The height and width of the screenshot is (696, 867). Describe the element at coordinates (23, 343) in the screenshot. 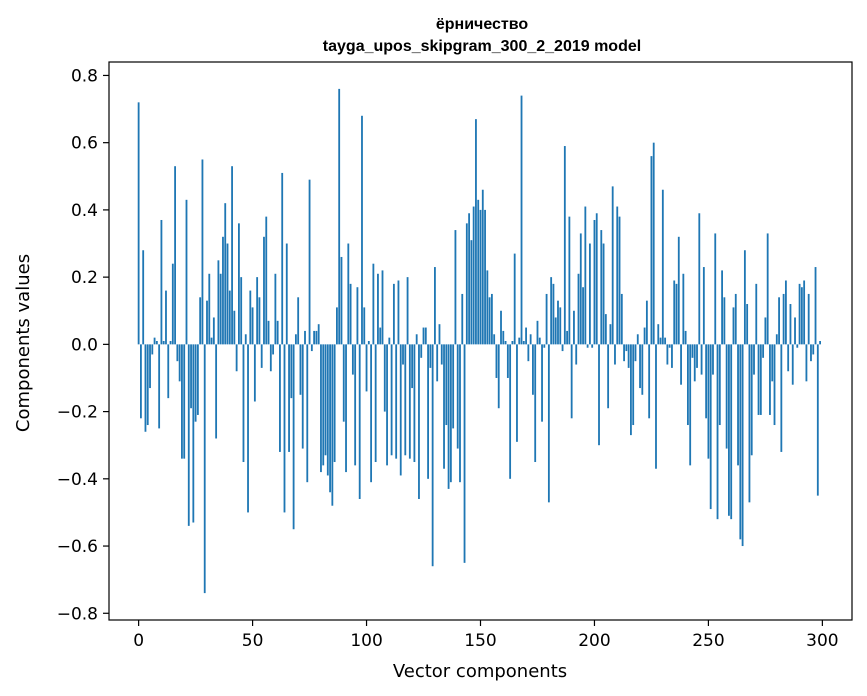

I see `y-axis-label: Components values` at that location.